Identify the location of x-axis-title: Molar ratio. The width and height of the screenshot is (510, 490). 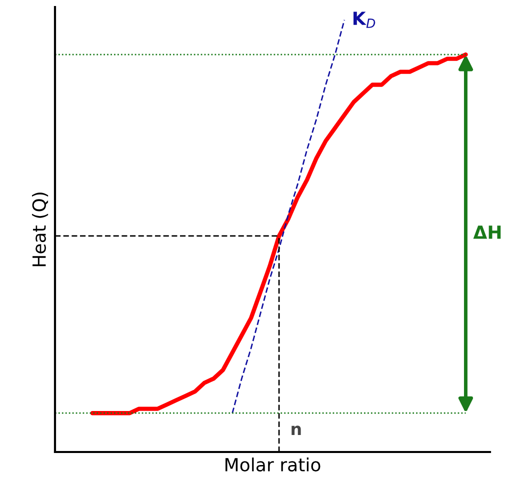
(273, 465).